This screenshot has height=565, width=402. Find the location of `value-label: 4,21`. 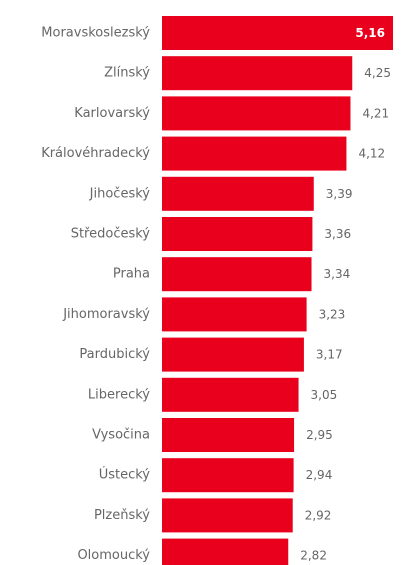

value-label: 4,21 is located at coordinates (375, 113).